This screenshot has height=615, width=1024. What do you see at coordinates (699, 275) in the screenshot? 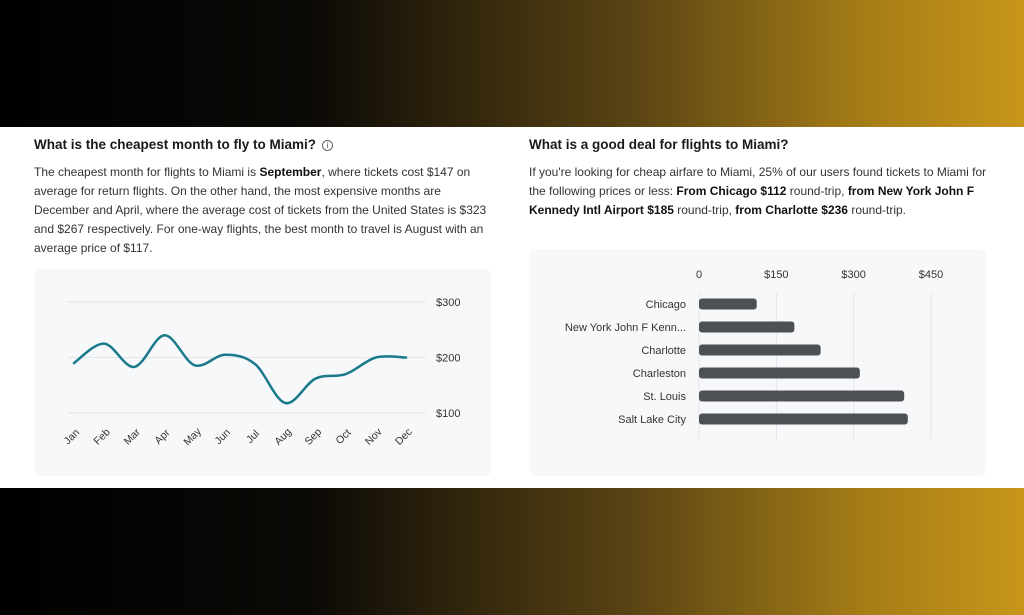
I see `x-tick-label: 0` at bounding box center [699, 275].